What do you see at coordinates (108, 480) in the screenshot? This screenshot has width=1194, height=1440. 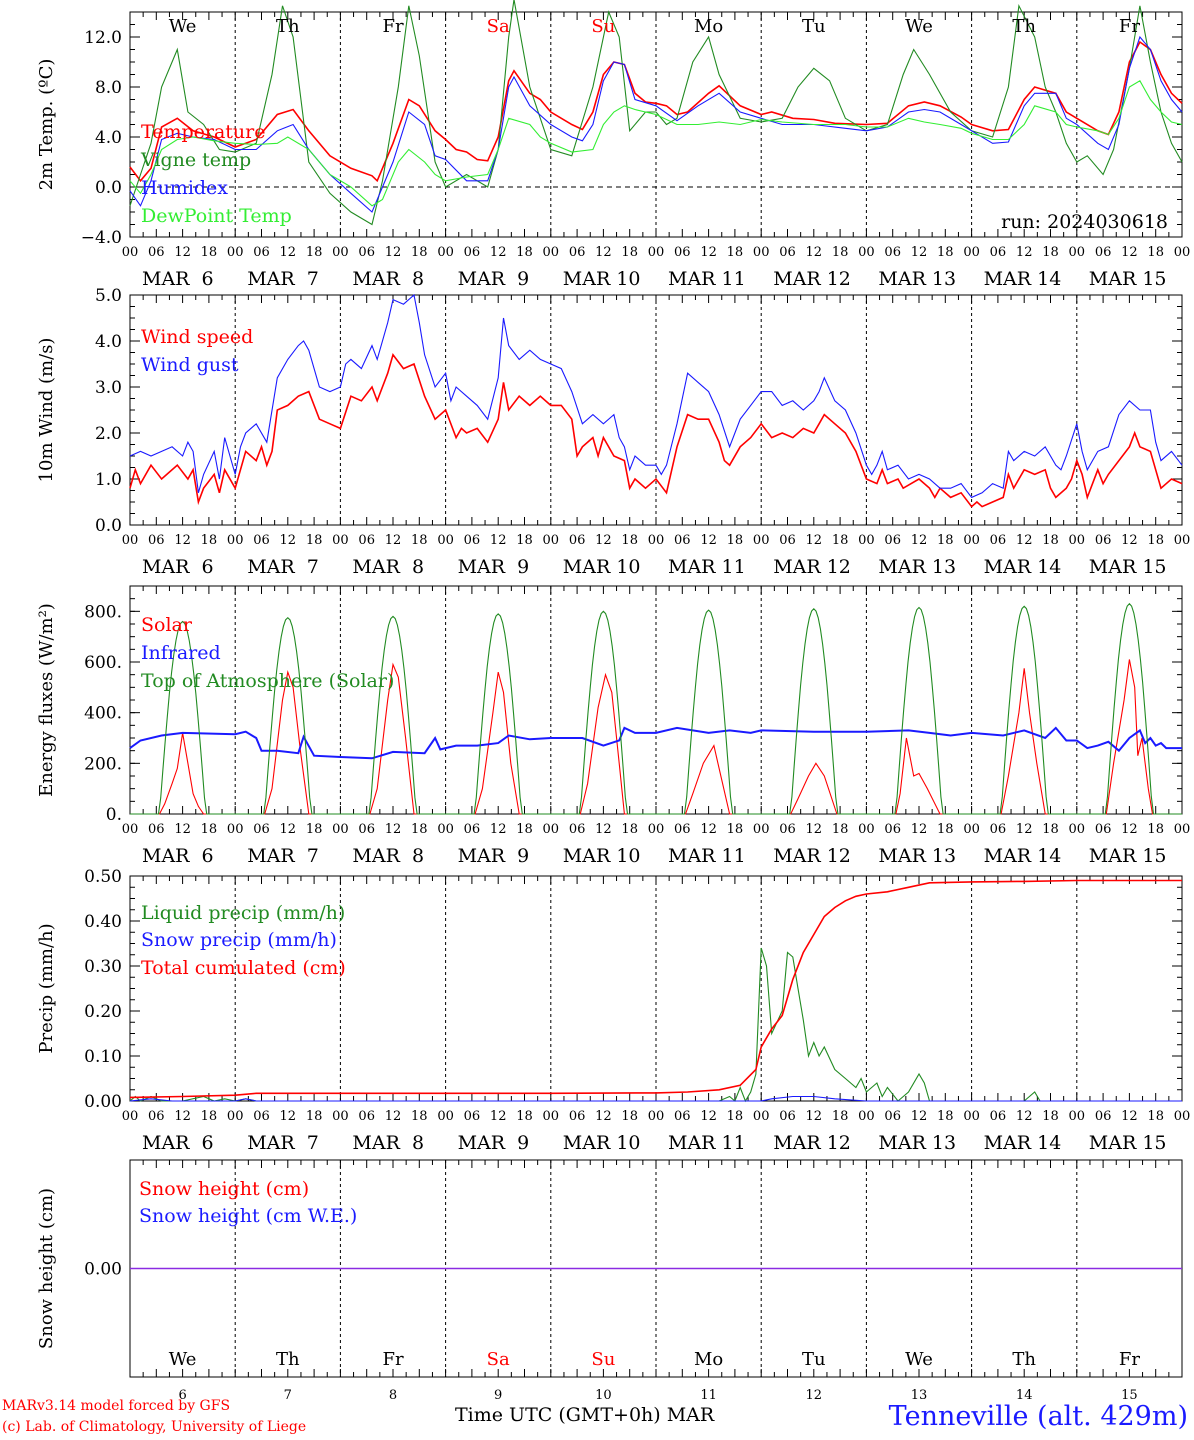 I see `y-tick-label: 1.0` at bounding box center [108, 480].